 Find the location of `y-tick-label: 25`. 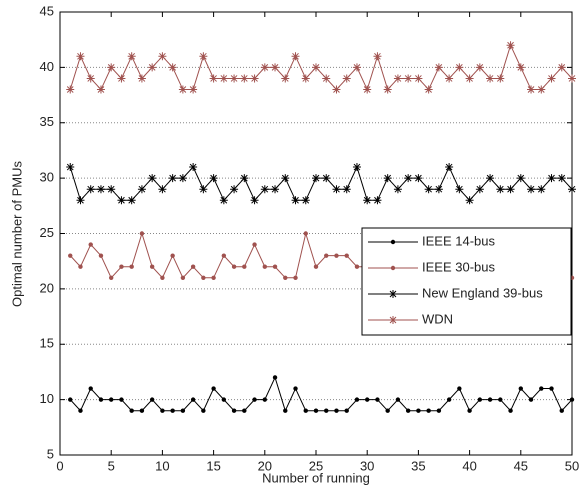

y-tick-label: 25 is located at coordinates (47, 232).